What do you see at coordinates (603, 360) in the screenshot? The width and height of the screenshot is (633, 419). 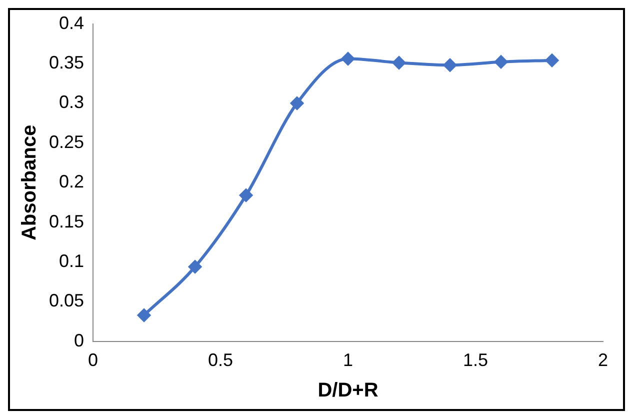 I see `x-tick-label: 2` at bounding box center [603, 360].